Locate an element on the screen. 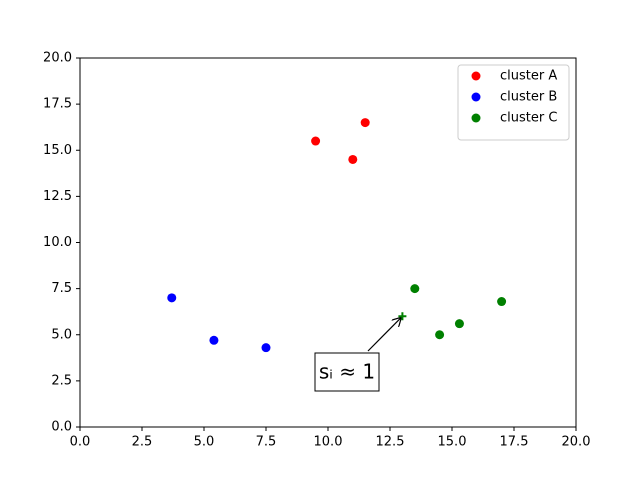  x-tick-label: 10.0 is located at coordinates (328, 442).